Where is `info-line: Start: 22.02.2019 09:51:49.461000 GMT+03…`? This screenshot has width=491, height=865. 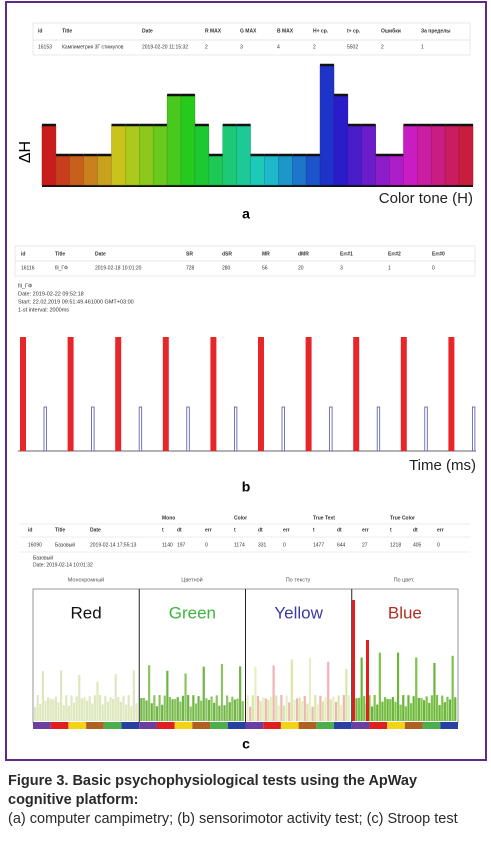
info-line: Start: 22.02.2019 09:51:49.461000 GMT+03… is located at coordinates (76, 302).